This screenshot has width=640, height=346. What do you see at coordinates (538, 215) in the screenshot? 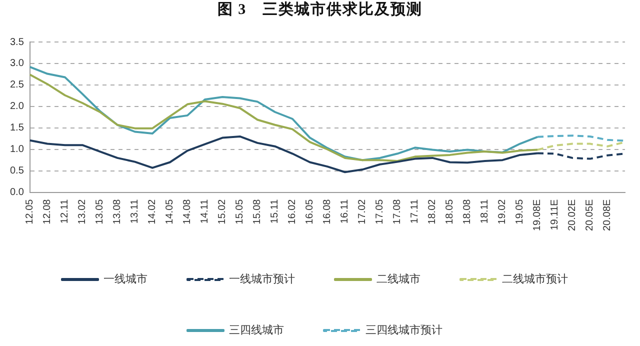
I see `x-tick-label: 19.08E` at bounding box center [538, 215].